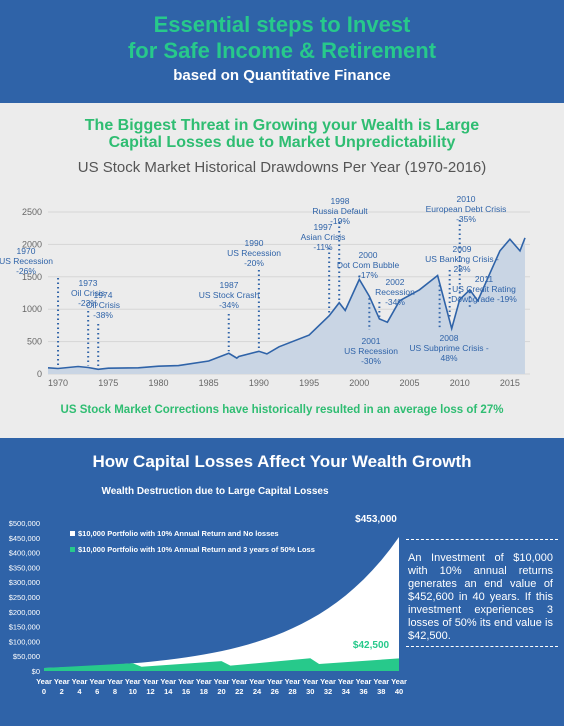 The image size is (564, 726). What do you see at coordinates (371, 341) in the screenshot?
I see `annotation-label: 2001` at bounding box center [371, 341].